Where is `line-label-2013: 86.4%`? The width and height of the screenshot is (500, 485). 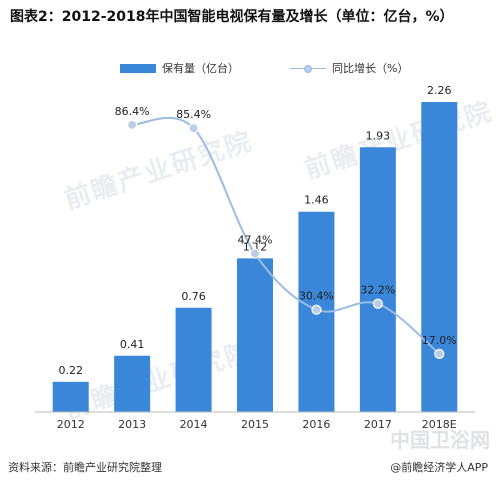
line-label-2013: 86.4% is located at coordinates (132, 111).